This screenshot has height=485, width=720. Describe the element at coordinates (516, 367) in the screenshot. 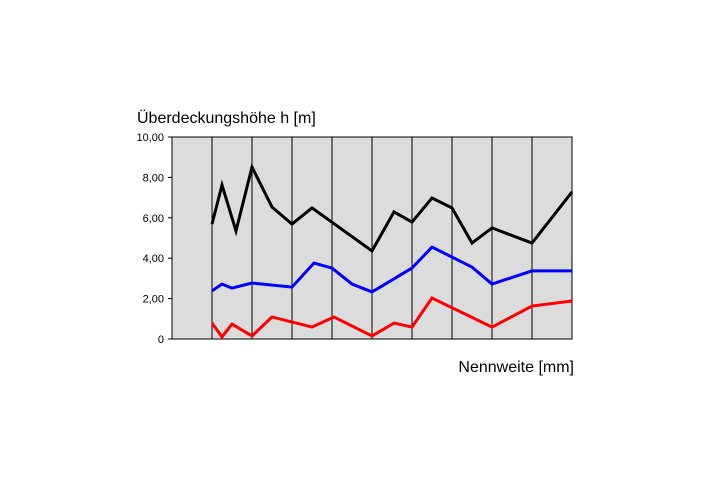

I see `x-axis-label: Nennweite [mm]` at that location.